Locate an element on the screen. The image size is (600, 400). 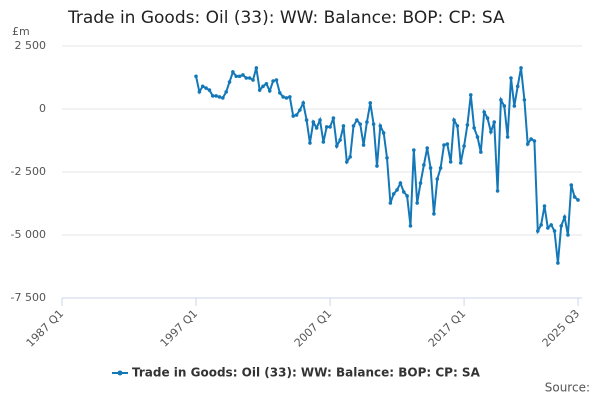
x-tick-label: 2017 Q1 is located at coordinates (447, 328).